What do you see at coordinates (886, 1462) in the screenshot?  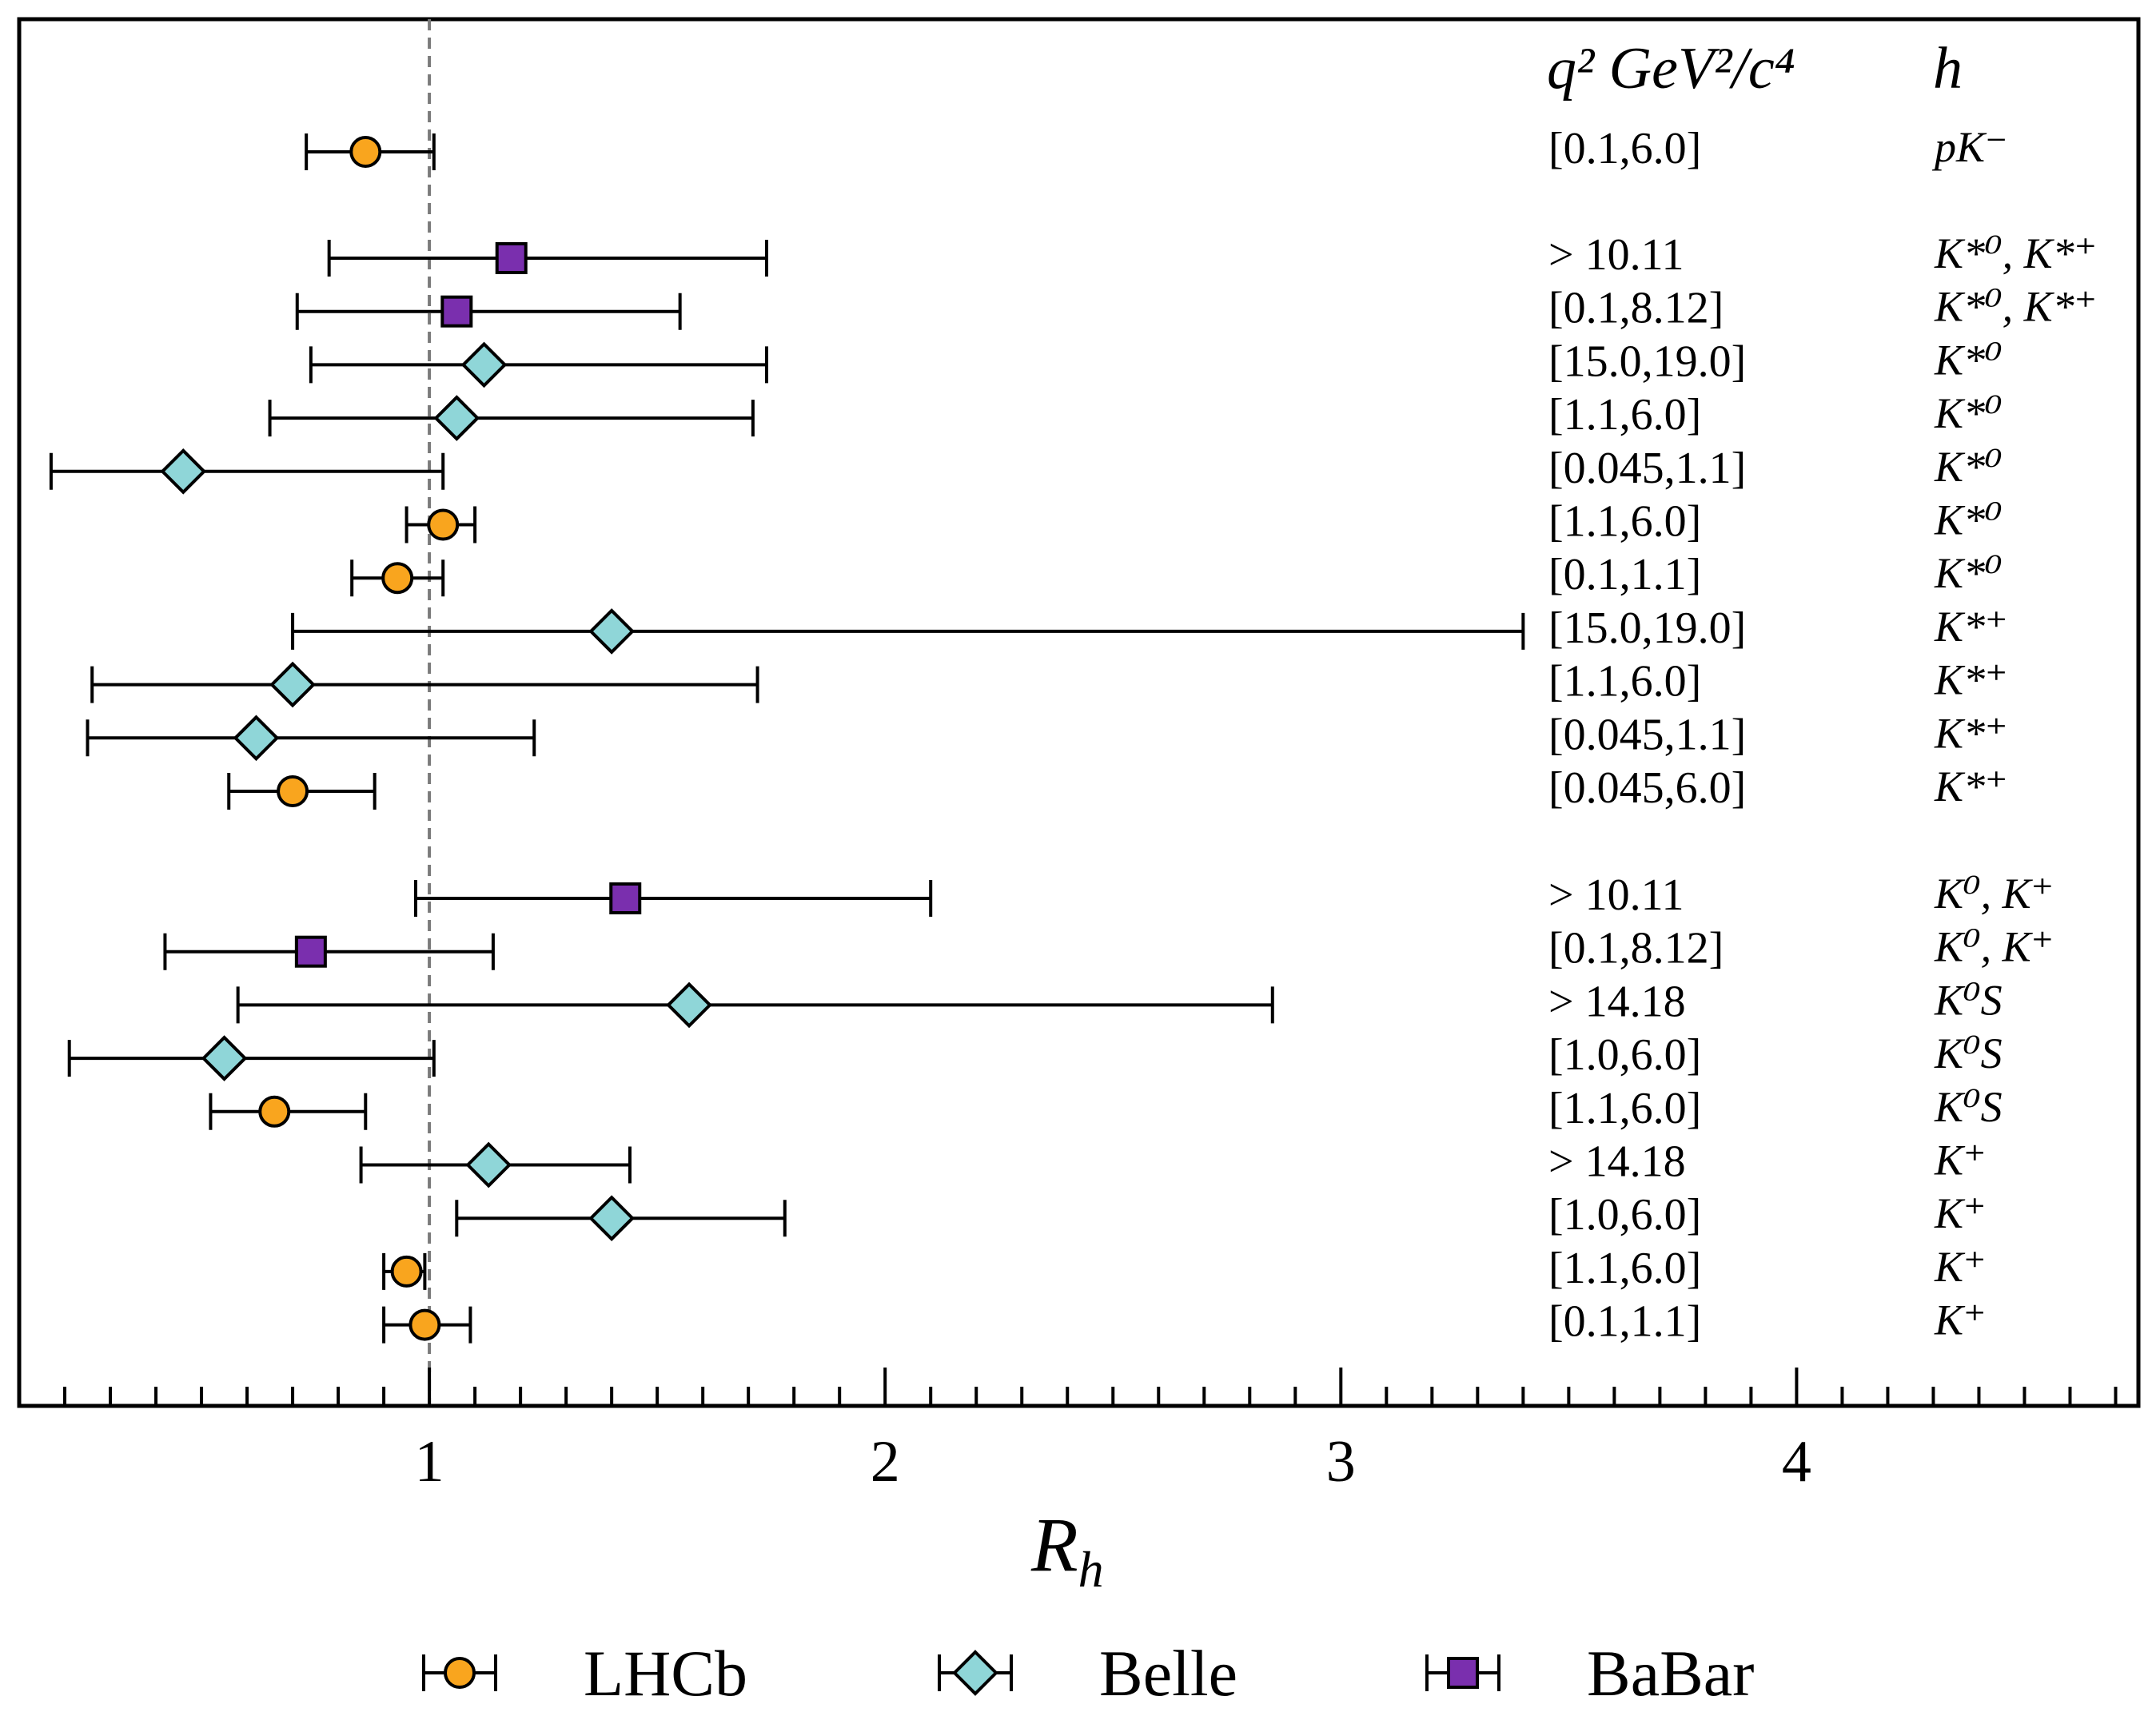 I see `x-tick-label: 2` at bounding box center [886, 1462].